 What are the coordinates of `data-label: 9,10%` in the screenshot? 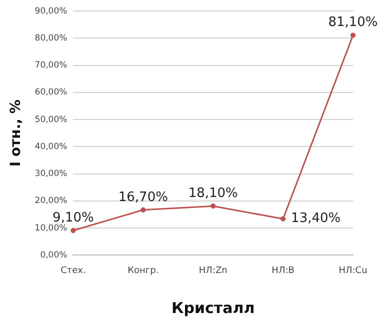 It's located at (73, 218).